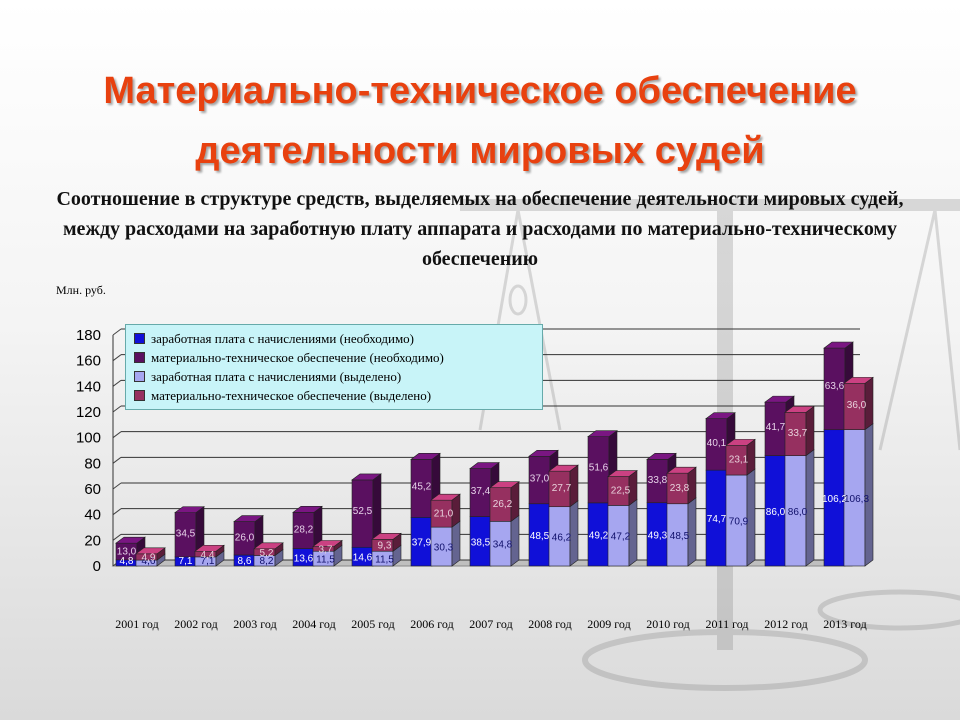 This screenshot has width=960, height=720. I want to click on data-label-salary-allocated: 47,2, so click(621, 537).